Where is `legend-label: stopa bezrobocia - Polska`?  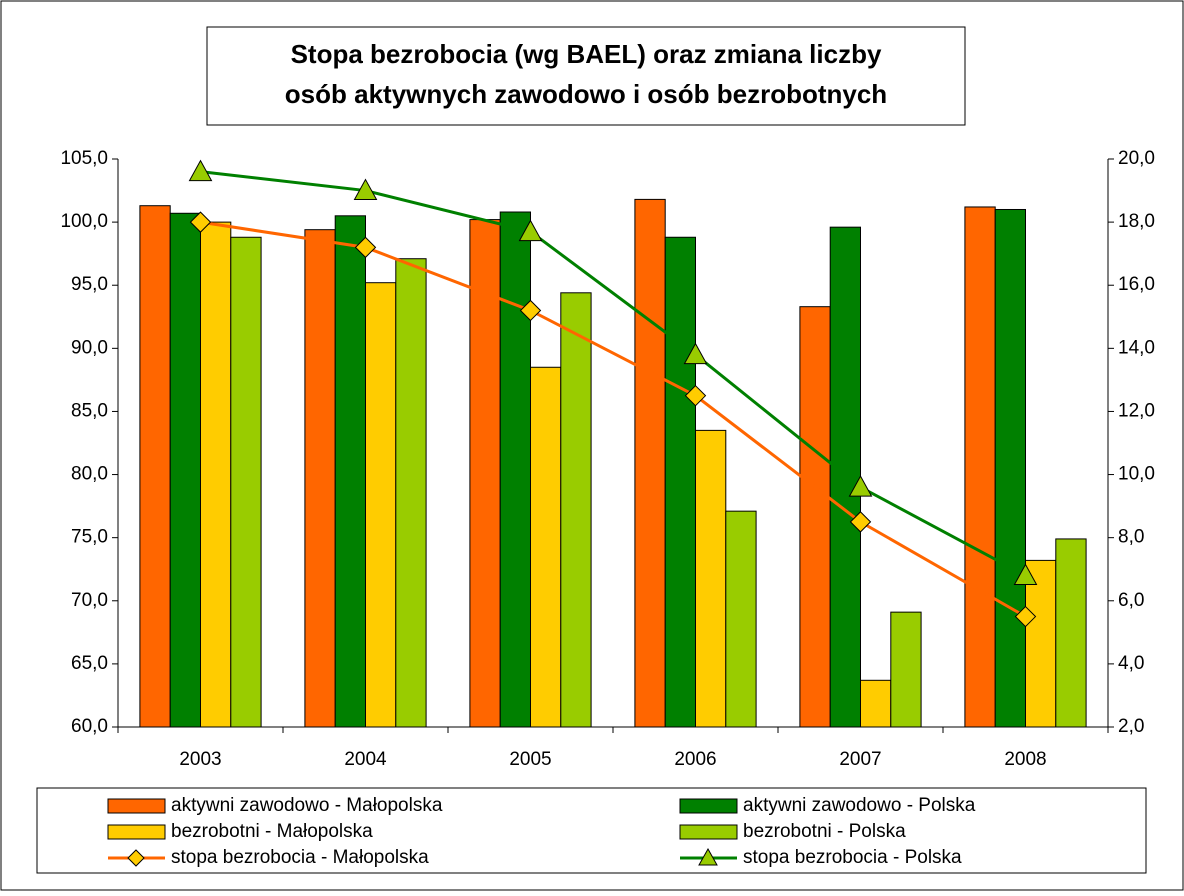 legend-label: stopa bezrobocia - Polska is located at coordinates (852, 857).